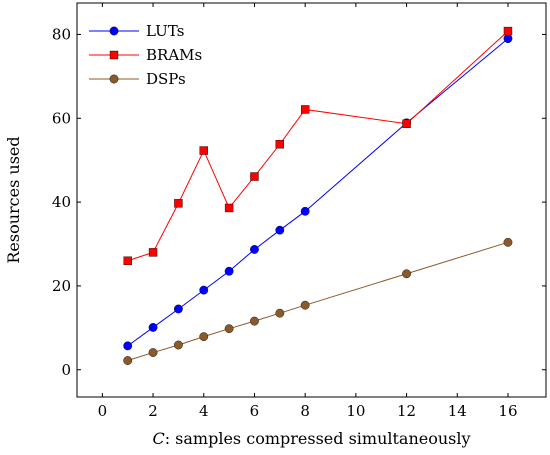 This screenshot has width=550, height=455. What do you see at coordinates (355, 411) in the screenshot?
I see `x-tick-label: 10` at bounding box center [355, 411].